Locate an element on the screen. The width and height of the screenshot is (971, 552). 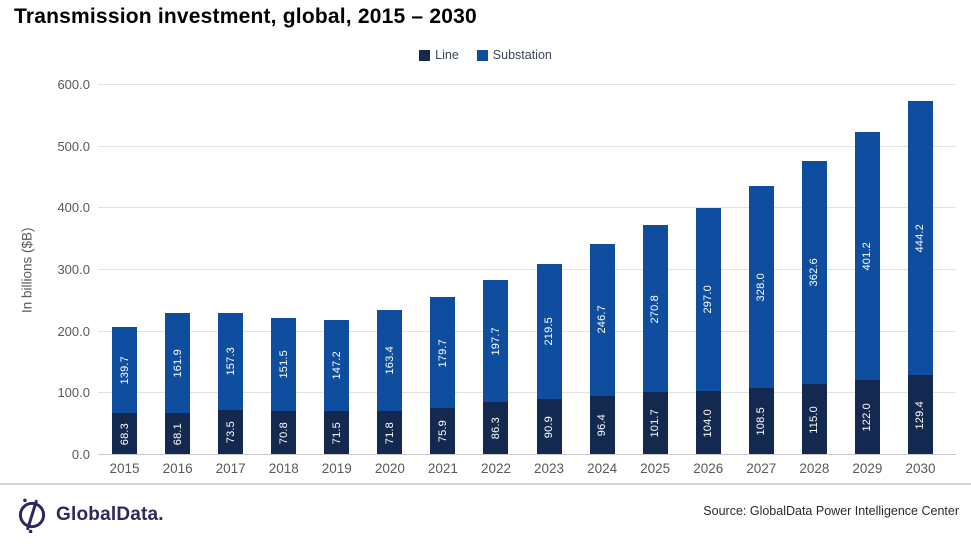
bar-value-label: 157.3 is located at coordinates (230, 361).